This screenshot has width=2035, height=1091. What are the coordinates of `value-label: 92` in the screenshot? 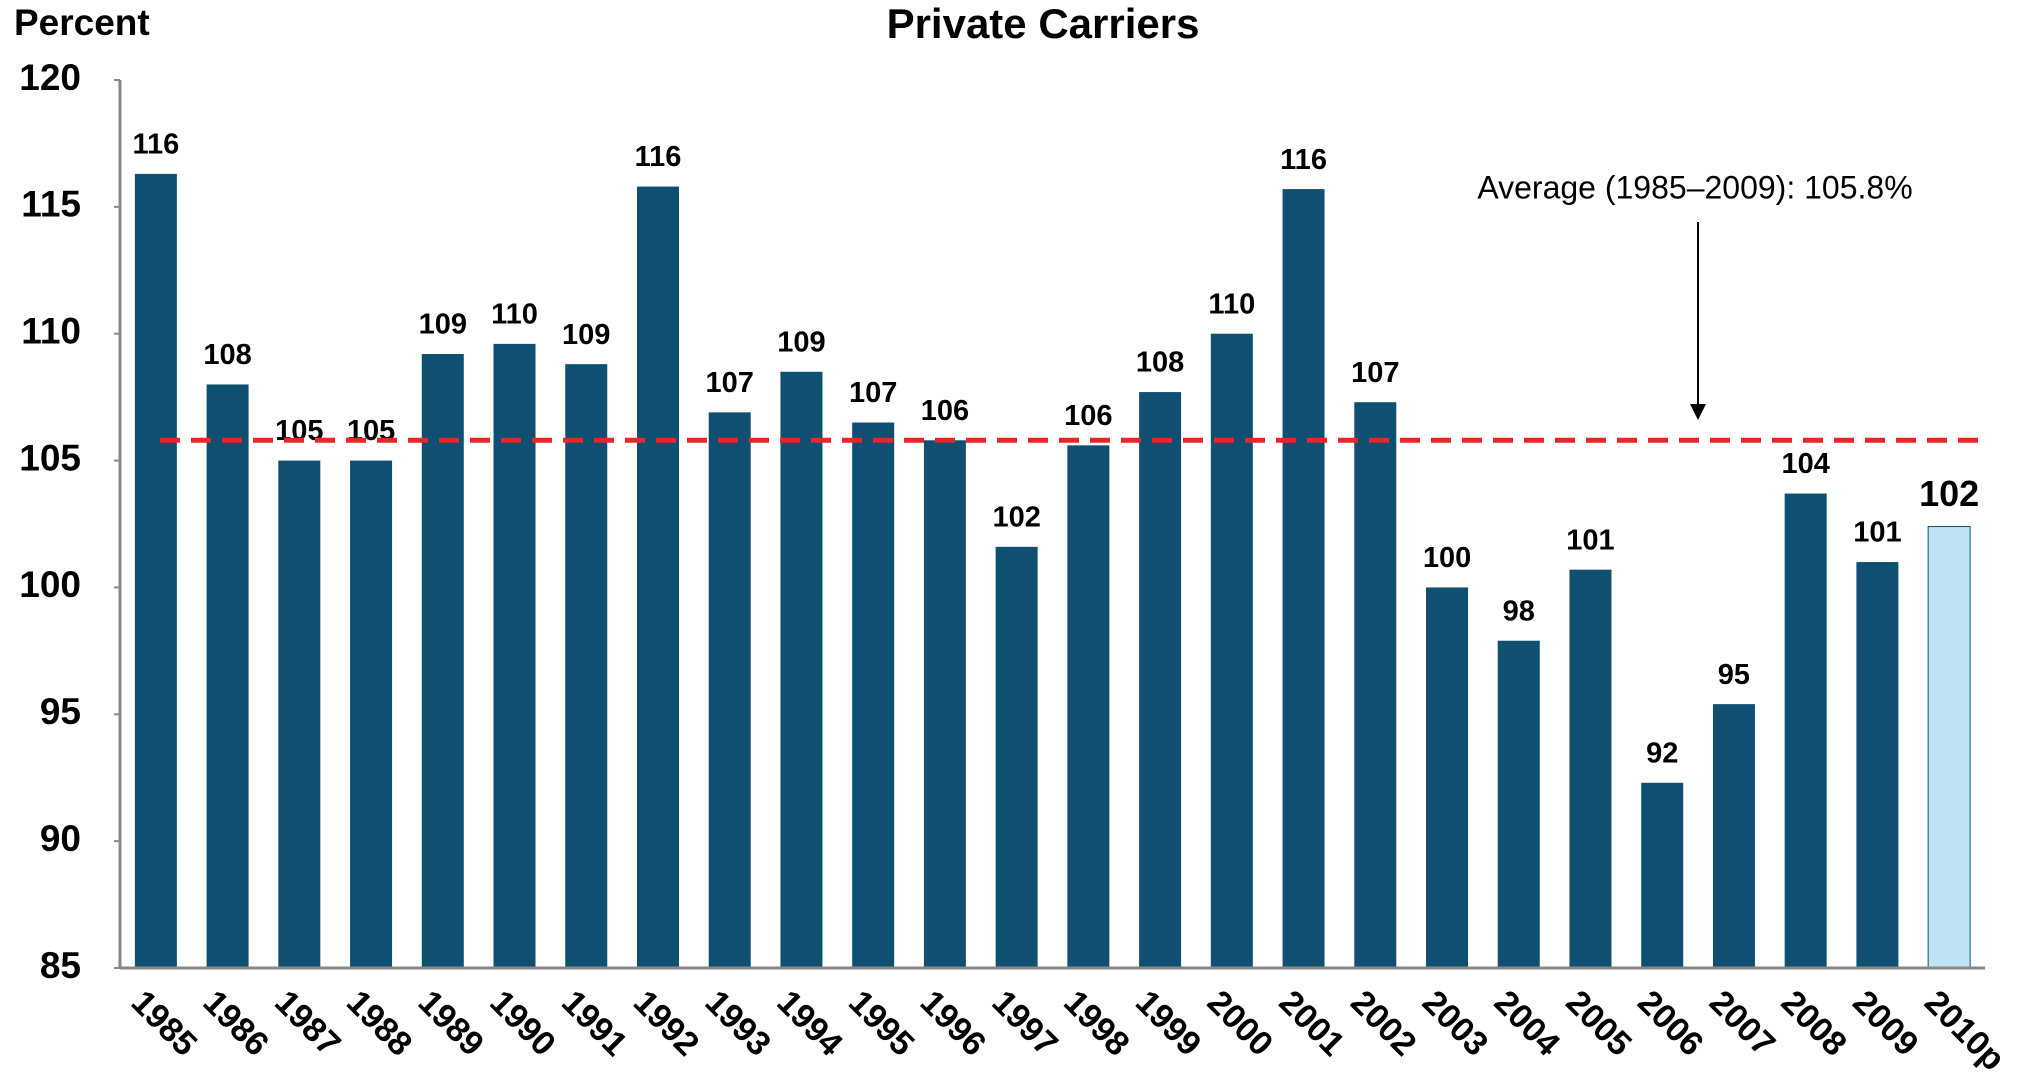 It's located at (1662, 753).